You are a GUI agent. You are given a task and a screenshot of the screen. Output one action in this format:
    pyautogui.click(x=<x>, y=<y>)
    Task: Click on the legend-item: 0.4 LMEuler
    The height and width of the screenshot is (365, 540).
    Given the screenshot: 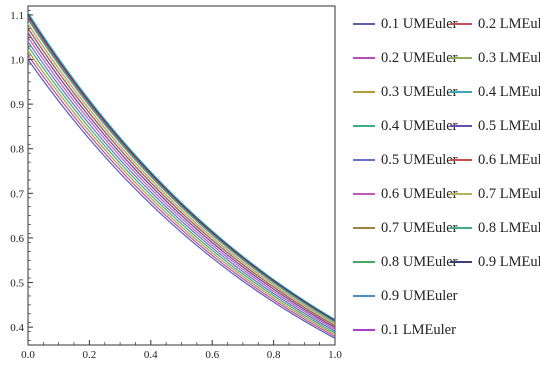 What is the action you would take?
    pyautogui.click(x=495, y=92)
    